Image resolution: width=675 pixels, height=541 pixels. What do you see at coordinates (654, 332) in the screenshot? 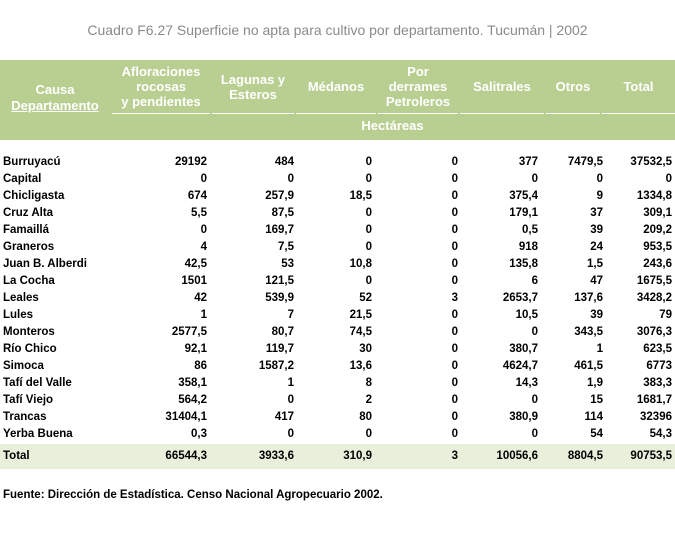
I see `table-cell: 3076,3` at bounding box center [654, 332].